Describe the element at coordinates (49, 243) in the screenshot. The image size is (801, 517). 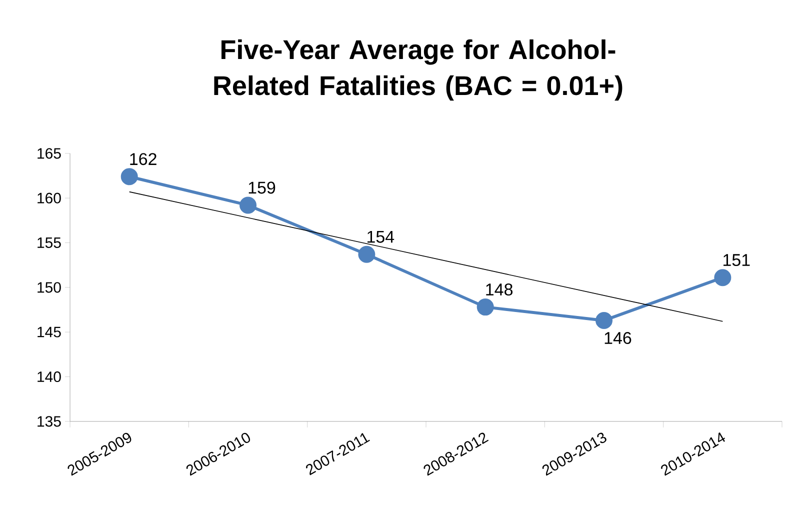
I see `y-tick-label: 155` at that location.